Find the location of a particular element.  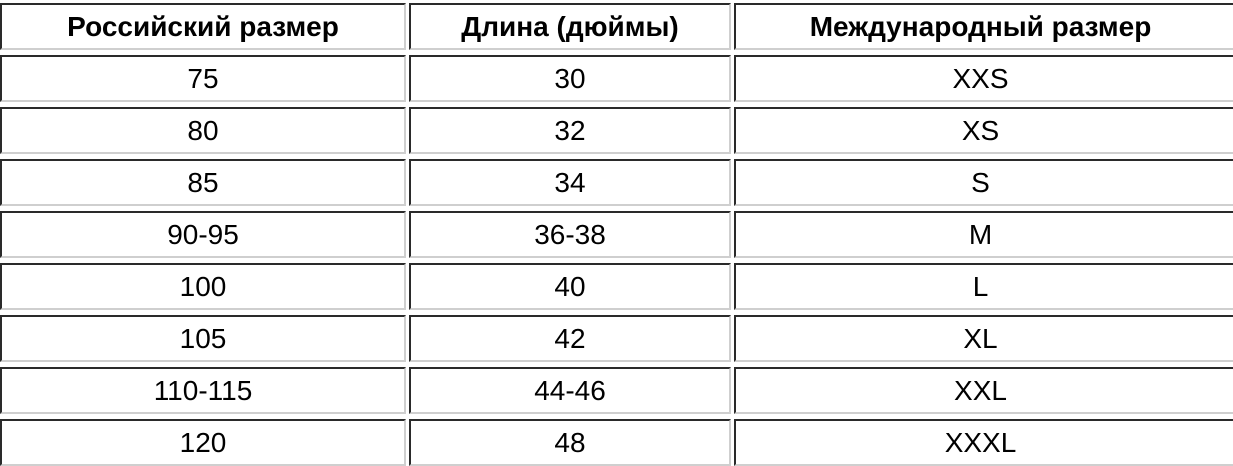

table-row: 85 34 S is located at coordinates (616, 182).